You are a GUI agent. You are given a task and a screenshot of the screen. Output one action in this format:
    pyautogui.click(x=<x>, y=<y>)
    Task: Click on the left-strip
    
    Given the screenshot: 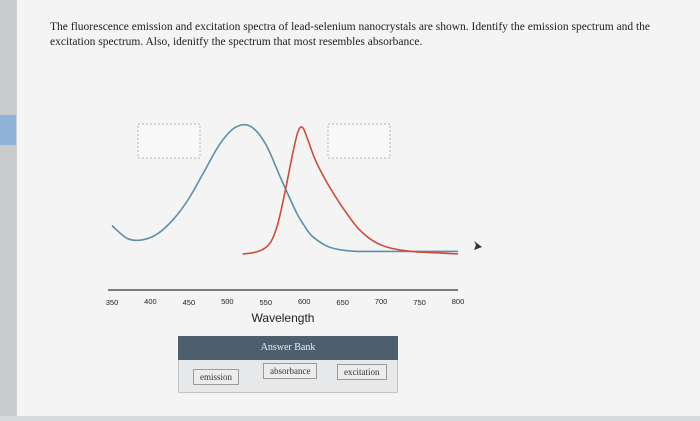 What is the action you would take?
    pyautogui.click(x=8, y=208)
    